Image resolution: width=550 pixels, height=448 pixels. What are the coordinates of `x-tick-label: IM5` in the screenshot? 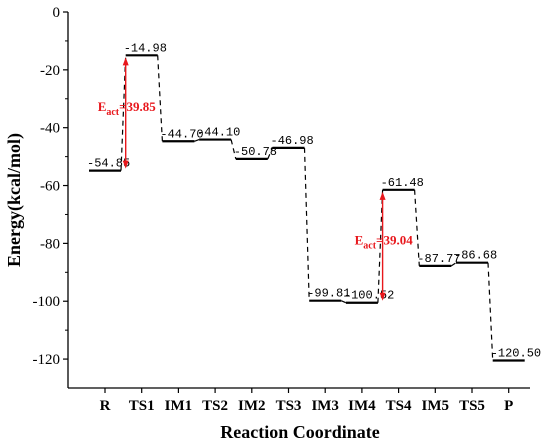 It's located at (436, 406).